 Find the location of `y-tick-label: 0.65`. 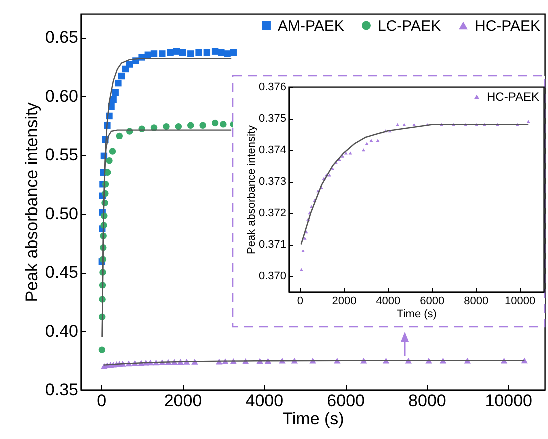

y-tick-label: 0.65 is located at coordinates (61, 37).